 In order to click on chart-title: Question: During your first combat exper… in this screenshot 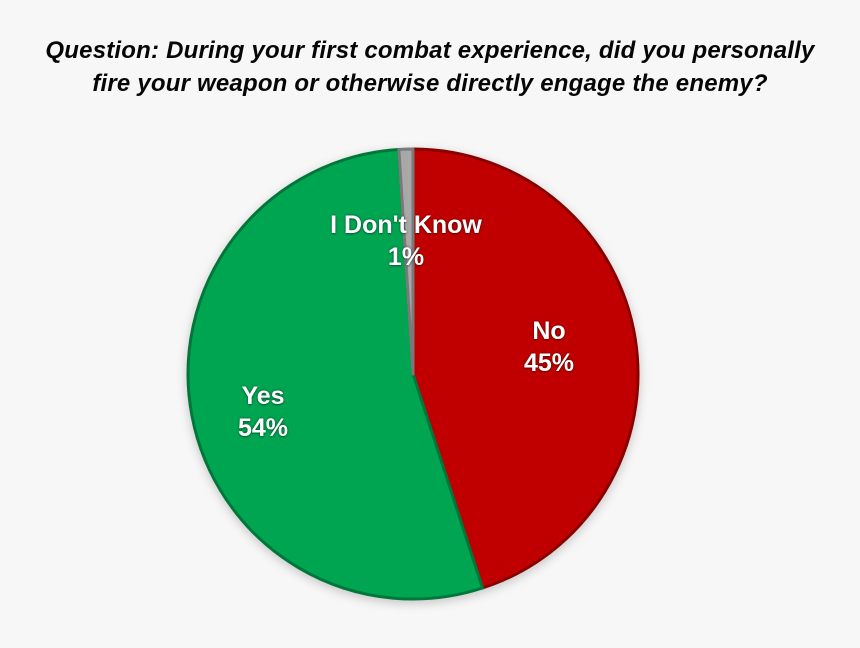, I will do `click(430, 67)`.